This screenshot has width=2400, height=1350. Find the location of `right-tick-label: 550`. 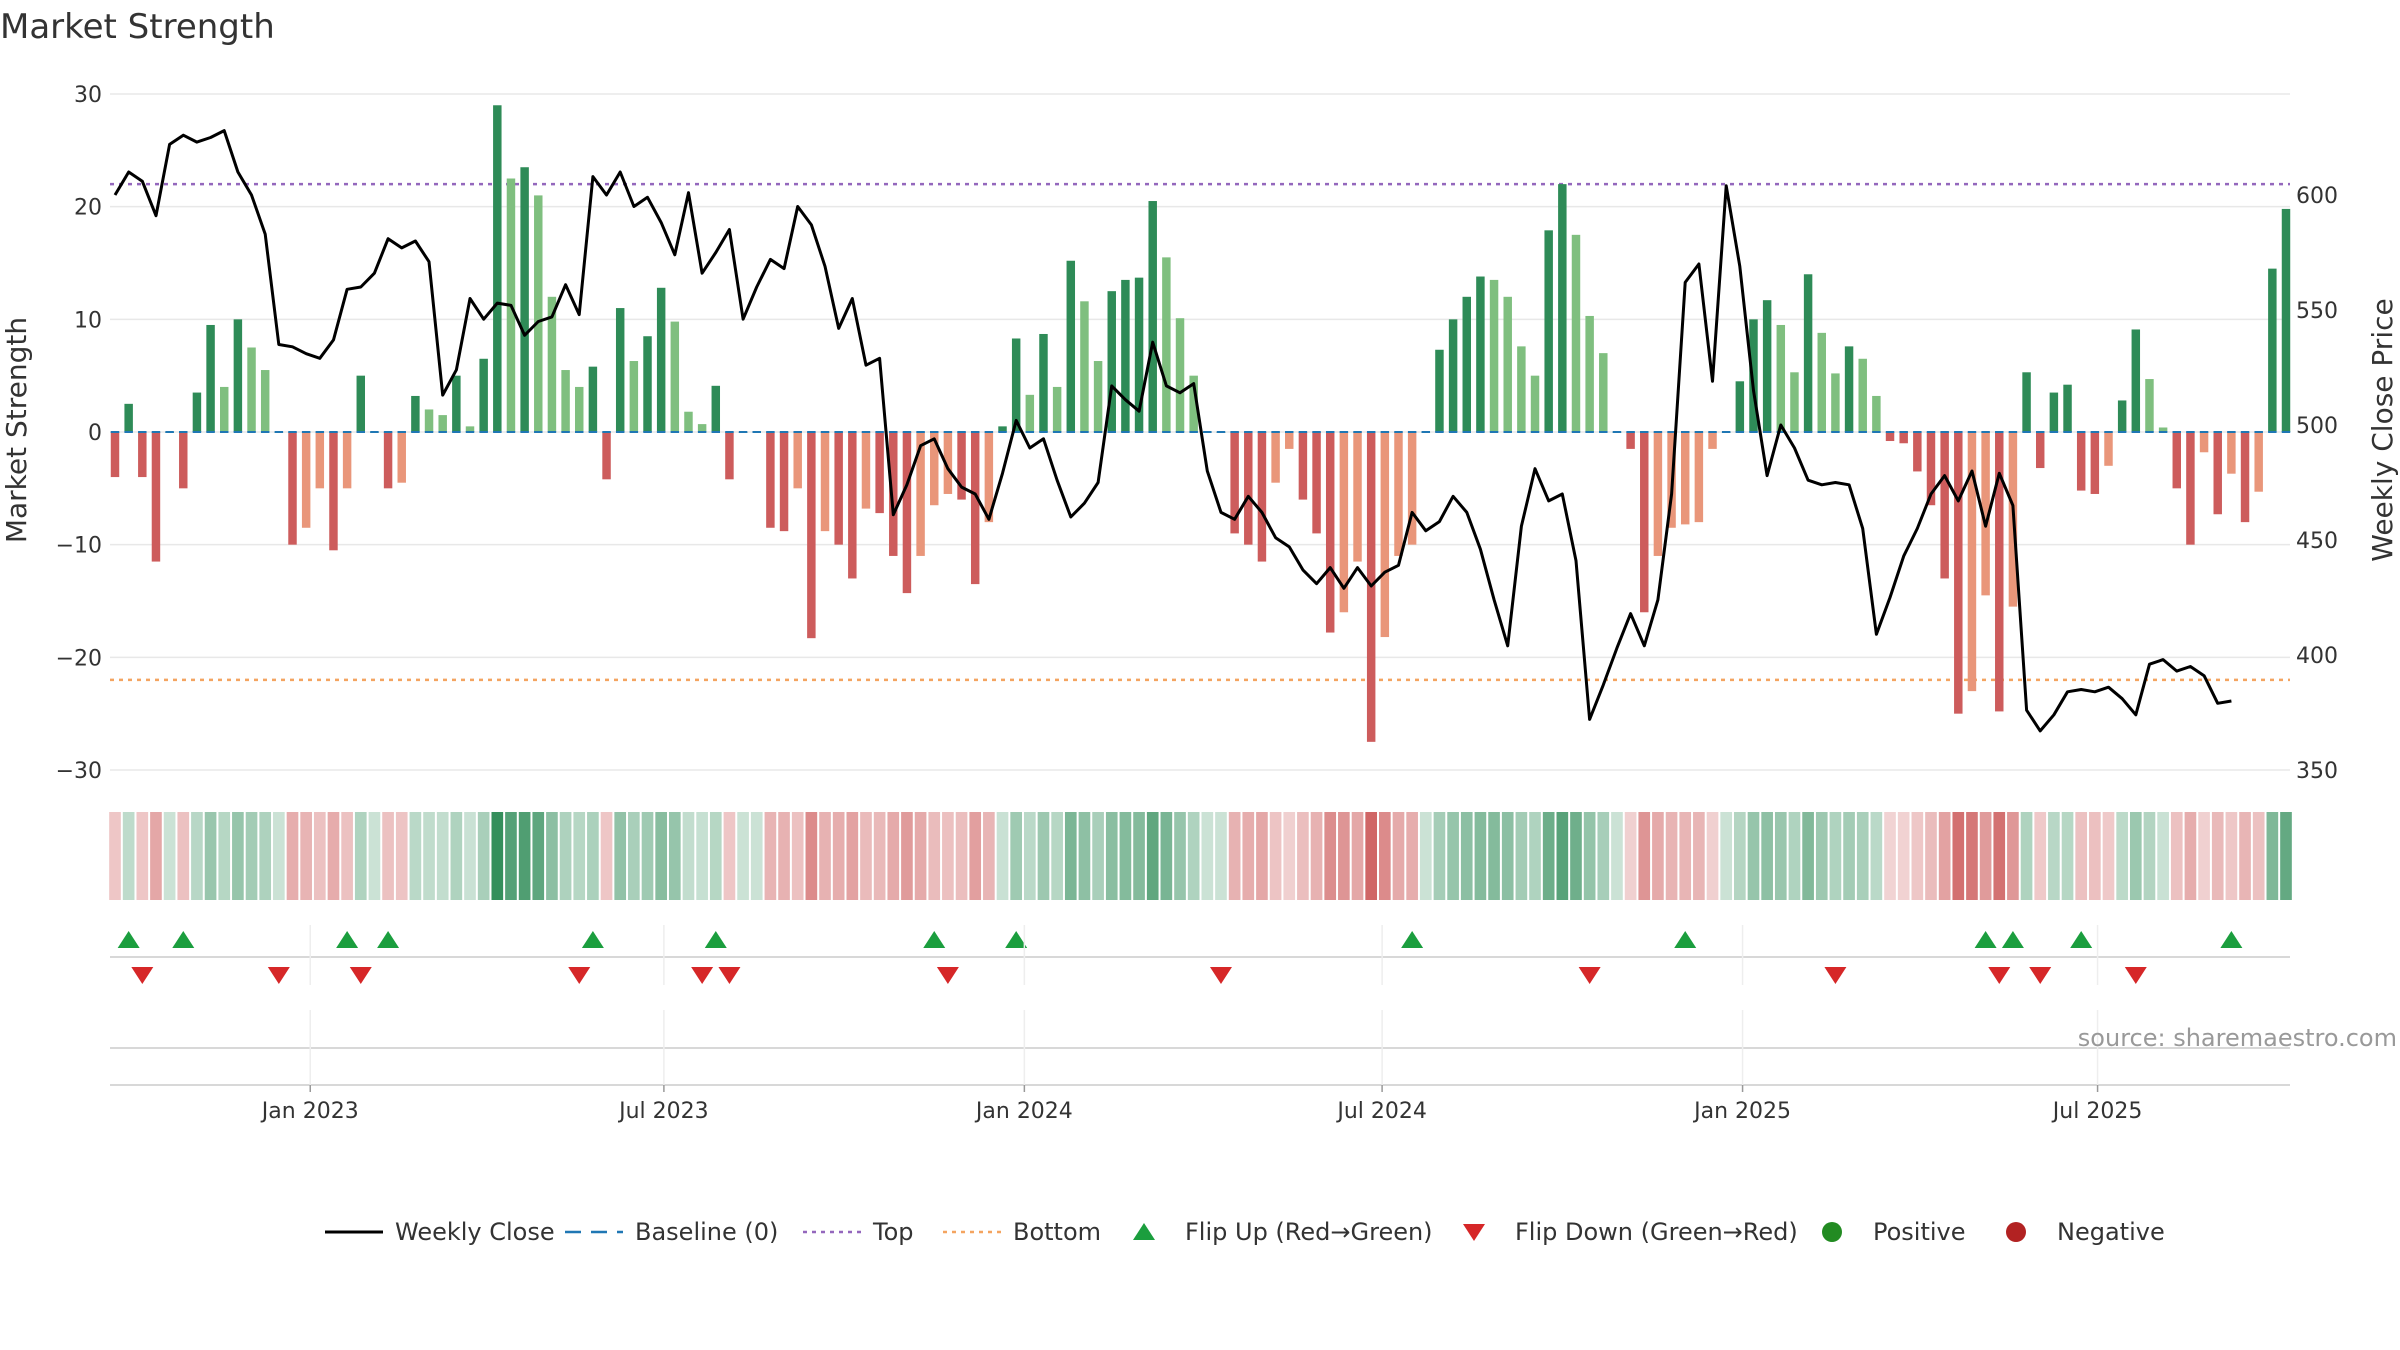

right-tick-label: 550 is located at coordinates (2317, 311).